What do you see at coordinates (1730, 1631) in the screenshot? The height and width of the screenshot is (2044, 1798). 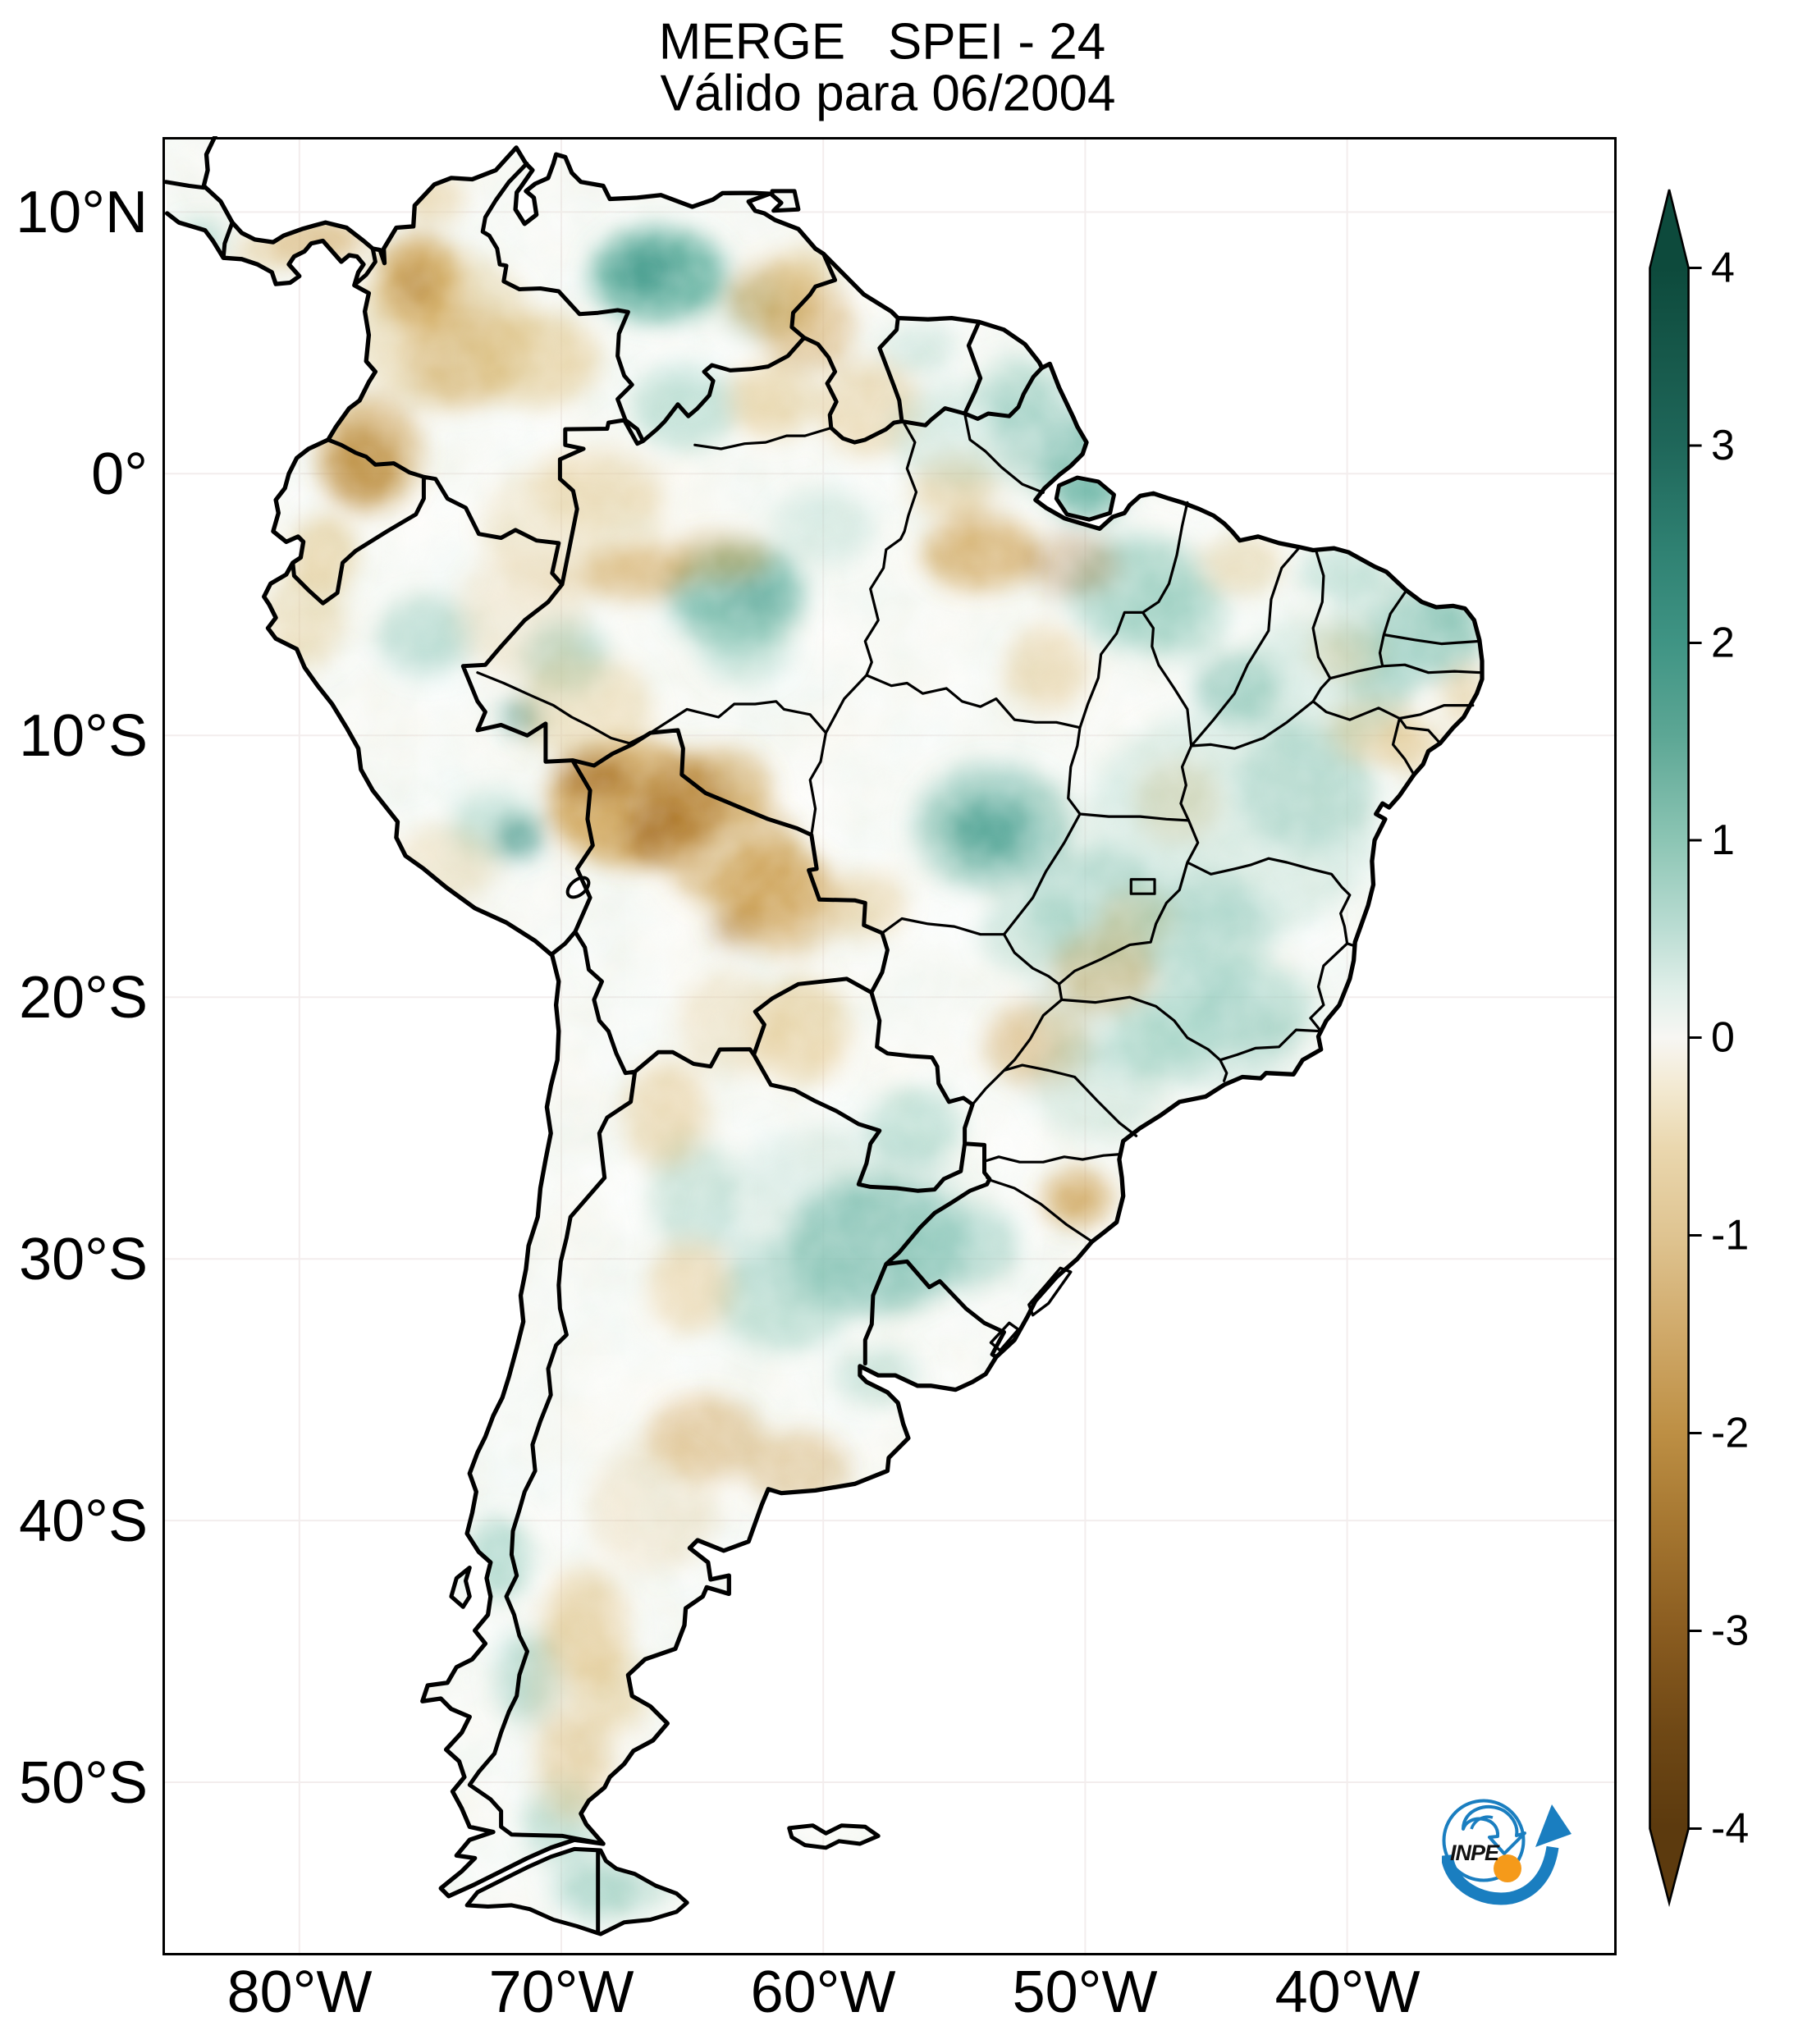 I see `svg-text: -3` at bounding box center [1730, 1631].